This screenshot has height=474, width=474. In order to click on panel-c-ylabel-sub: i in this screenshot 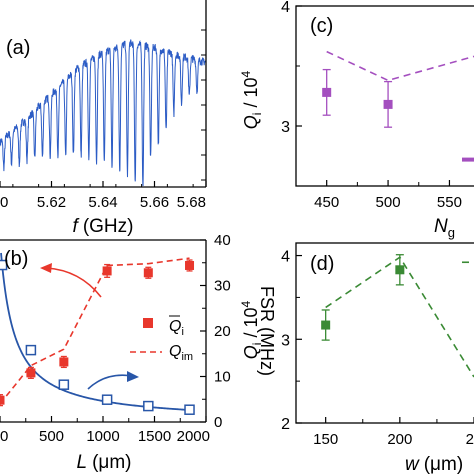, I will do `click(257, 114)`.